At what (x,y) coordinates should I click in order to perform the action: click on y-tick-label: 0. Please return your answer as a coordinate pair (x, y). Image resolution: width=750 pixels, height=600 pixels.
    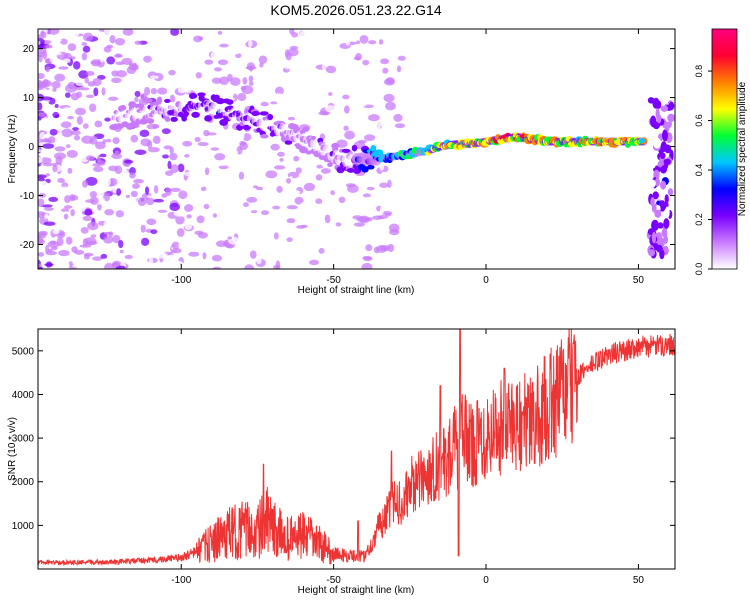
    Looking at the image, I should click on (31, 147).